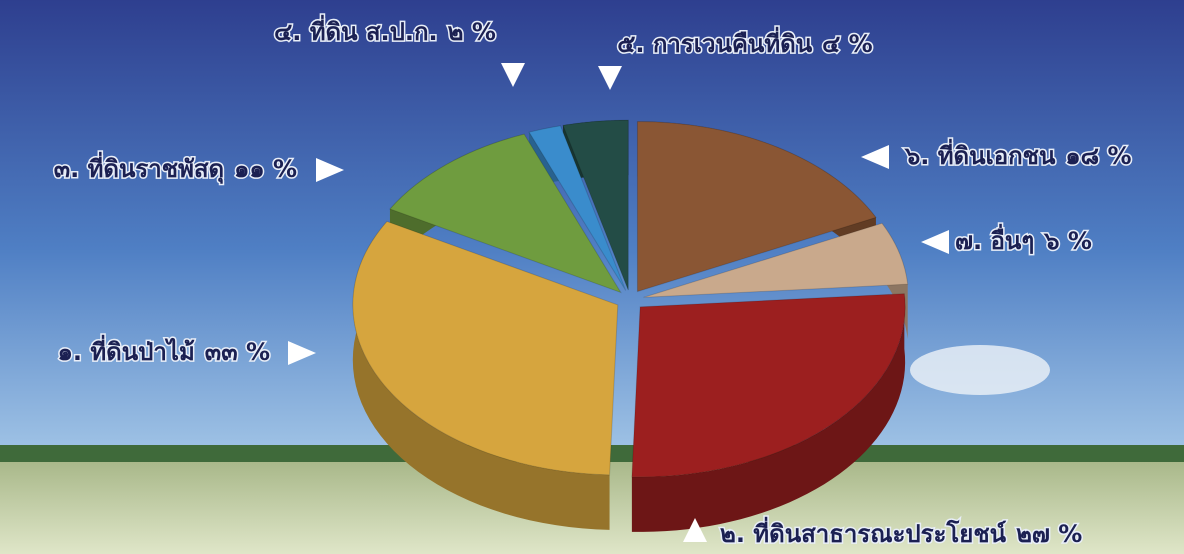 Image resolution: width=1184 pixels, height=554 pixels. Describe the element at coordinates (126, 350) in the screenshot. I see `category-label: ๑. ที่ดินป่าไม้` at that location.